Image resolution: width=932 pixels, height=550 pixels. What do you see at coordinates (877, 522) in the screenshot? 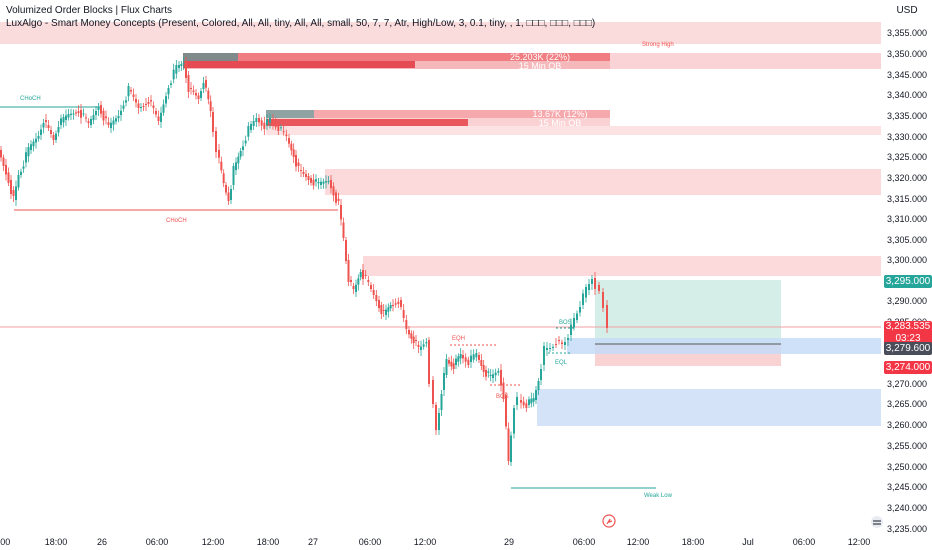
I see `tradingview-logo-icon` at bounding box center [877, 522].